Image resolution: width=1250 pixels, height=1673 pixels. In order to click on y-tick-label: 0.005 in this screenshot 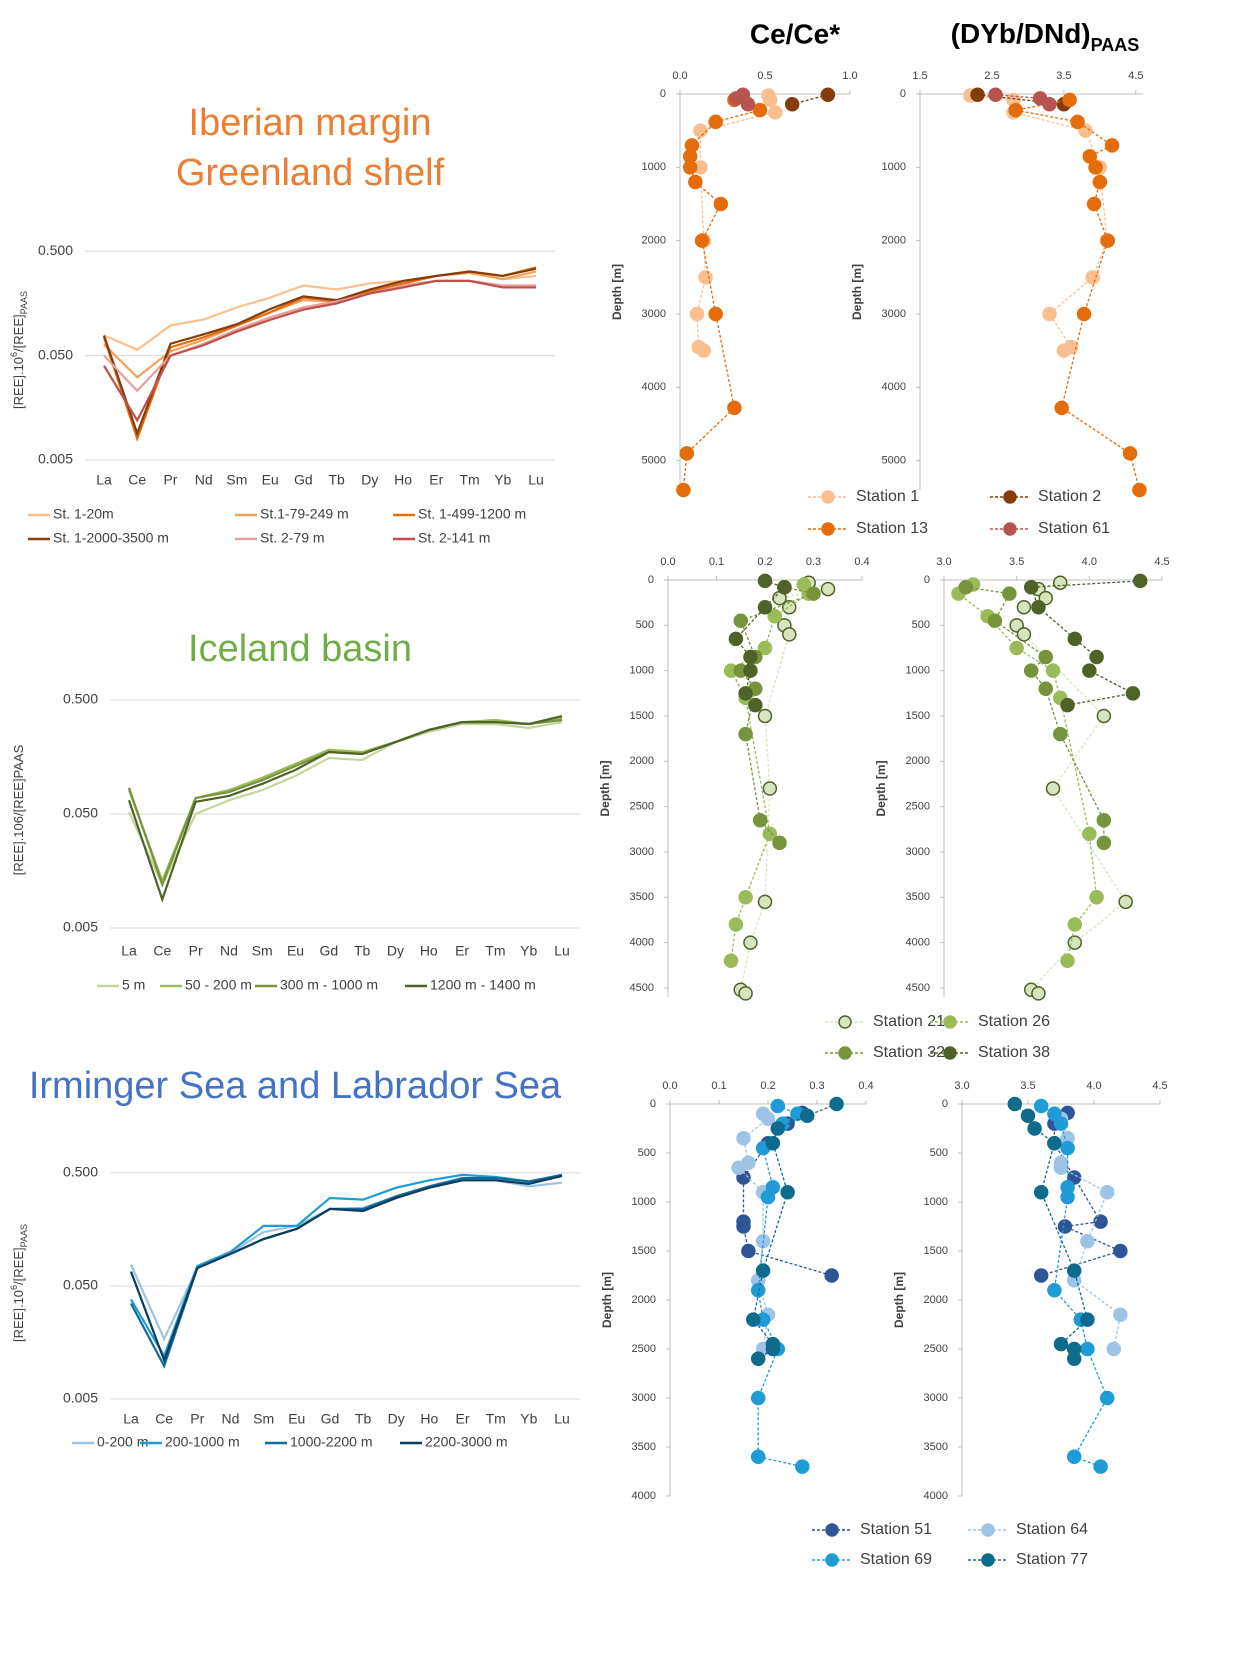, I will do `click(55, 459)`.